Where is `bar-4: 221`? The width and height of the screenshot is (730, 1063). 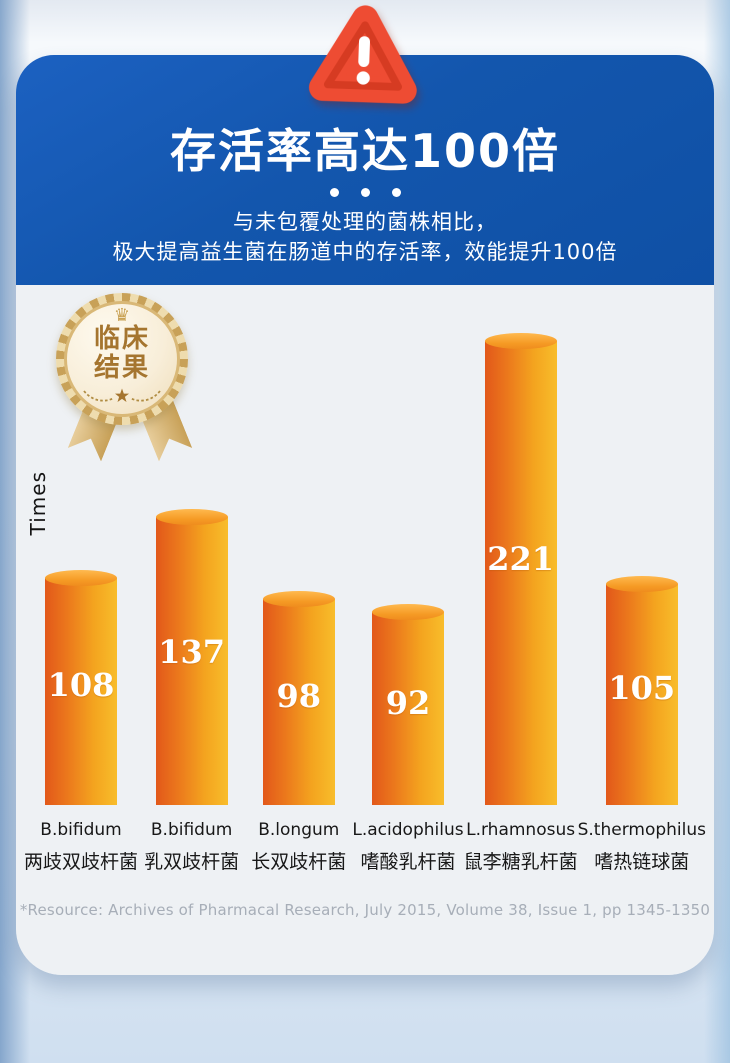
bar-4: 221 is located at coordinates (520, 569).